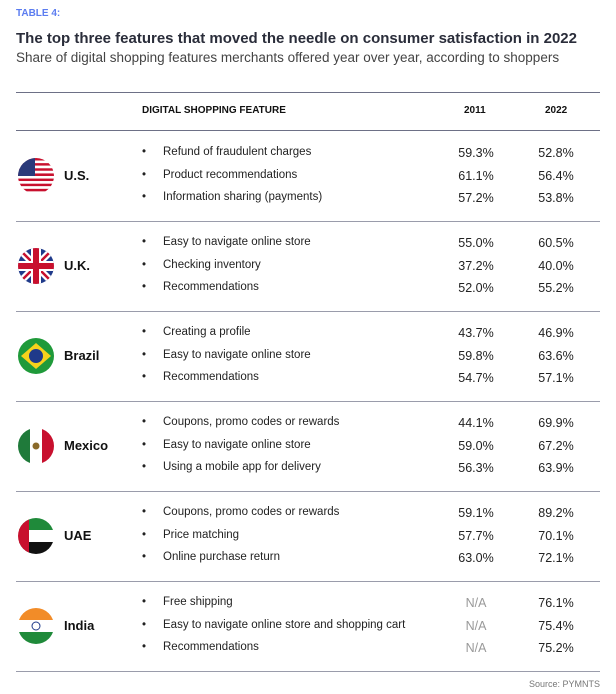 The width and height of the screenshot is (616, 694). I want to click on header-bottom-rule, so click(308, 130).